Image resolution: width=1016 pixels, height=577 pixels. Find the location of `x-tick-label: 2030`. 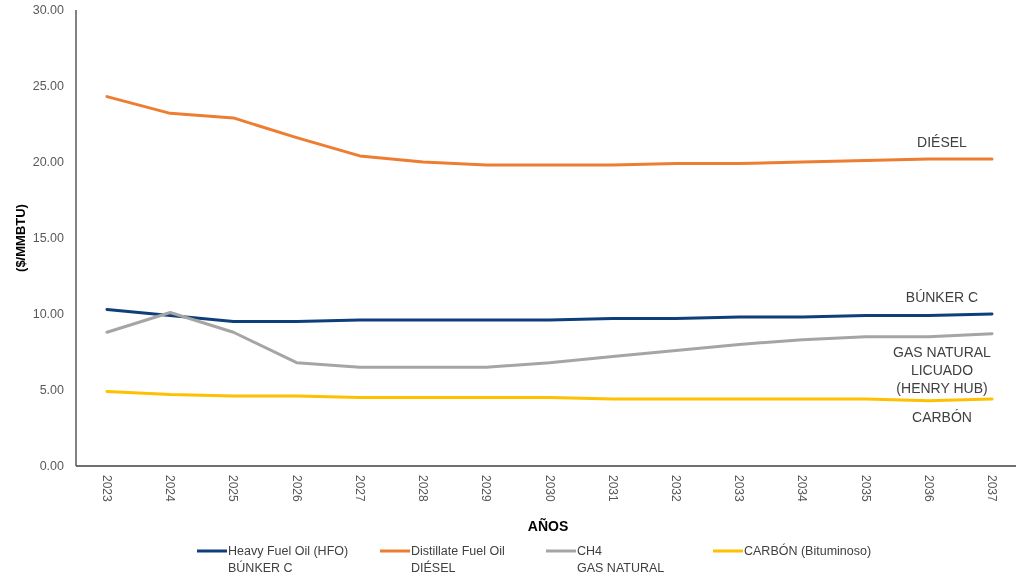

x-tick-label: 2030 is located at coordinates (549, 489).